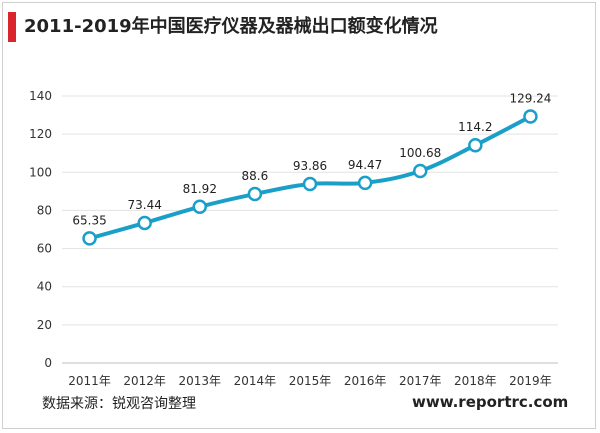  Describe the element at coordinates (255, 381) in the screenshot. I see `x-tick-label: 2014年` at that location.